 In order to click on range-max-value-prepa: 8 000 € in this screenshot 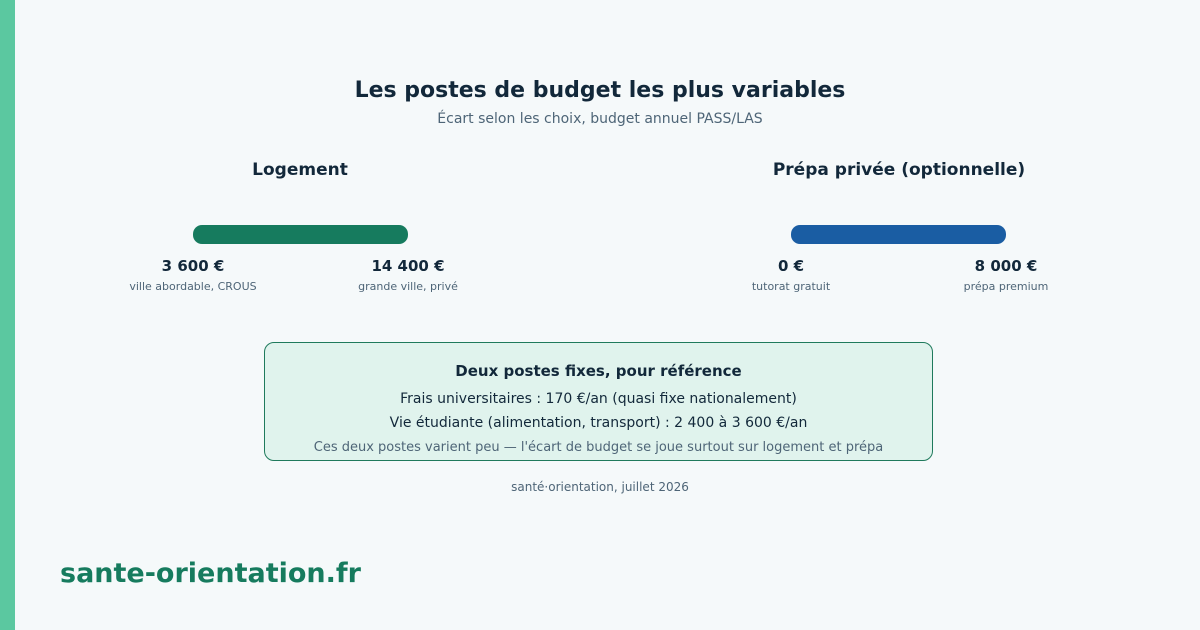, I will do `click(1006, 266)`.